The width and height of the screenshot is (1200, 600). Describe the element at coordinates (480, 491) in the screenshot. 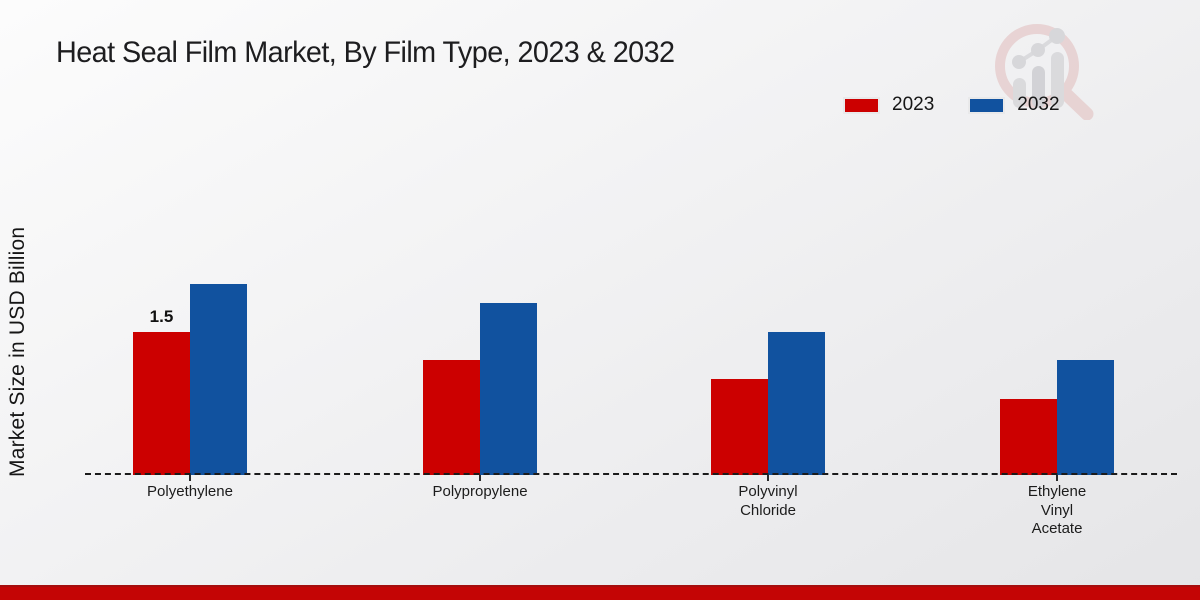

I see `category-label-polypropylene: Polypropylene` at that location.